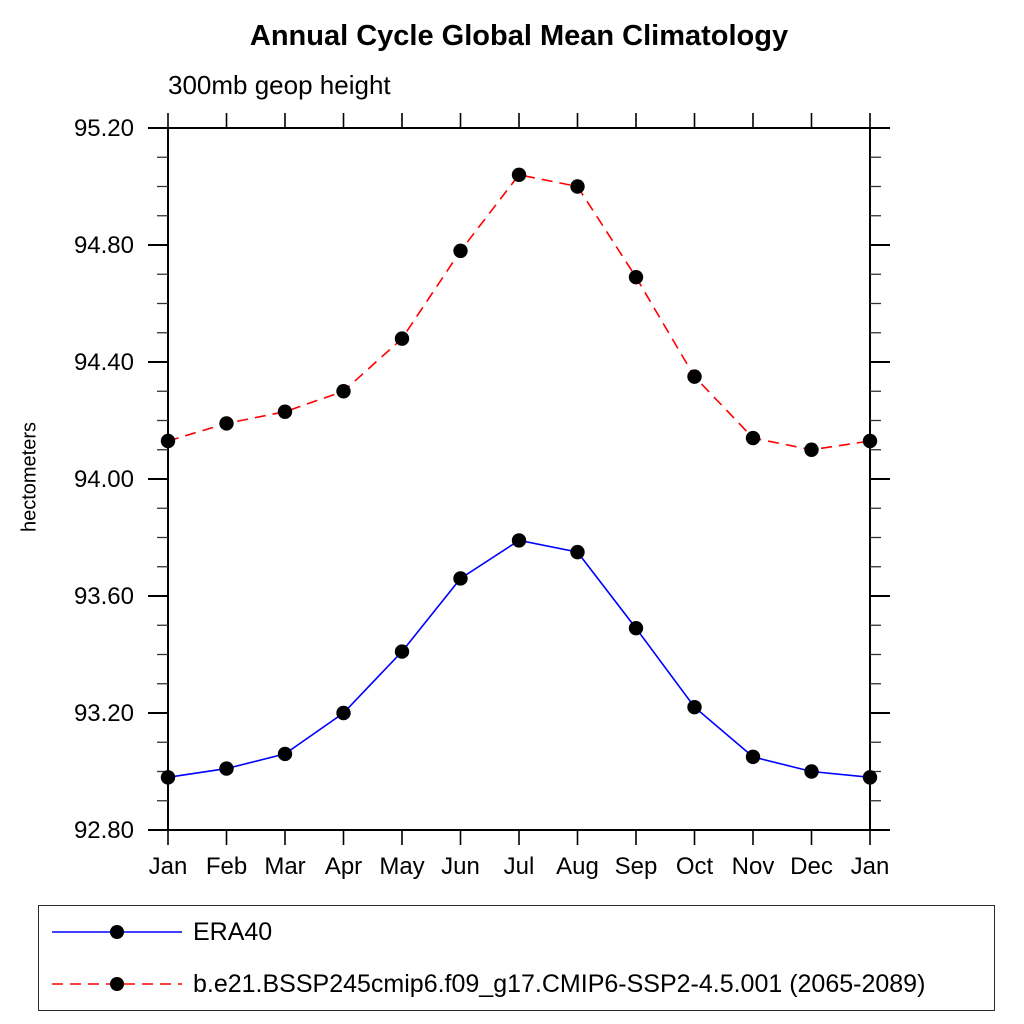 The image size is (1024, 1024). Describe the element at coordinates (104, 245) in the screenshot. I see `y-tick-label: 94.80` at that location.